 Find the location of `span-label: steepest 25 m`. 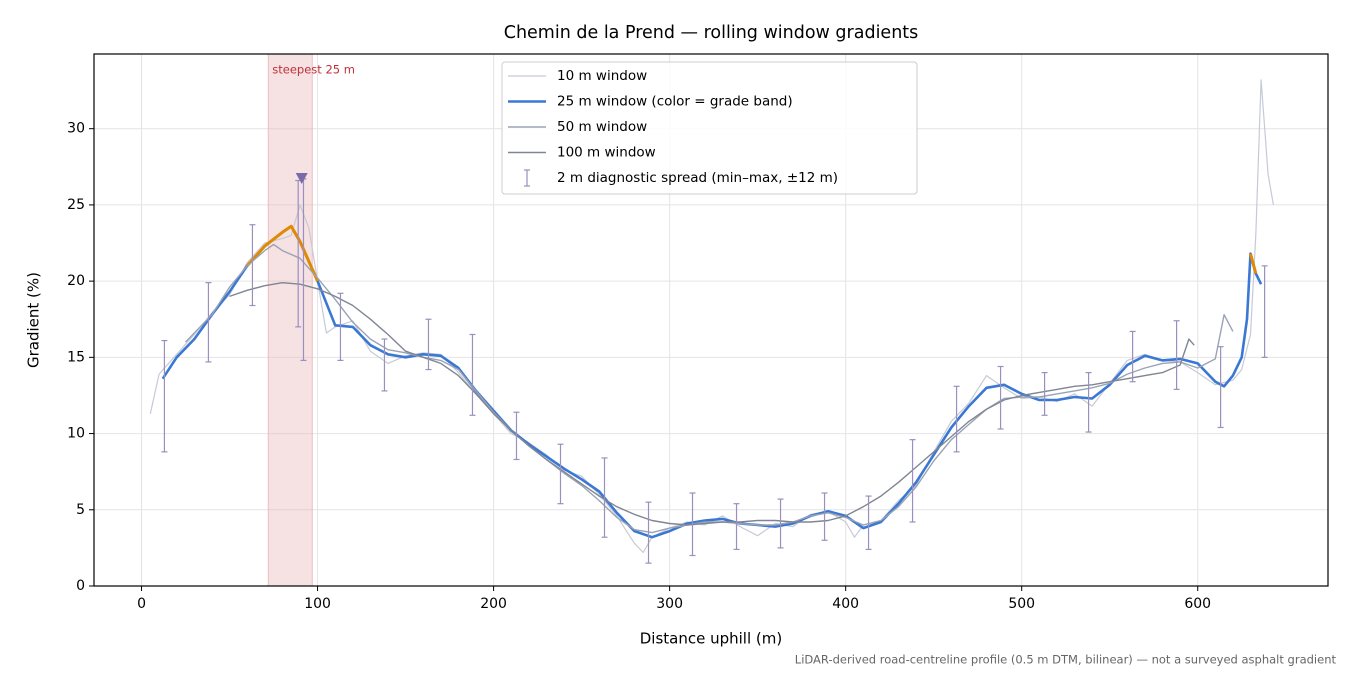

span-label: steepest 25 m is located at coordinates (313, 70).